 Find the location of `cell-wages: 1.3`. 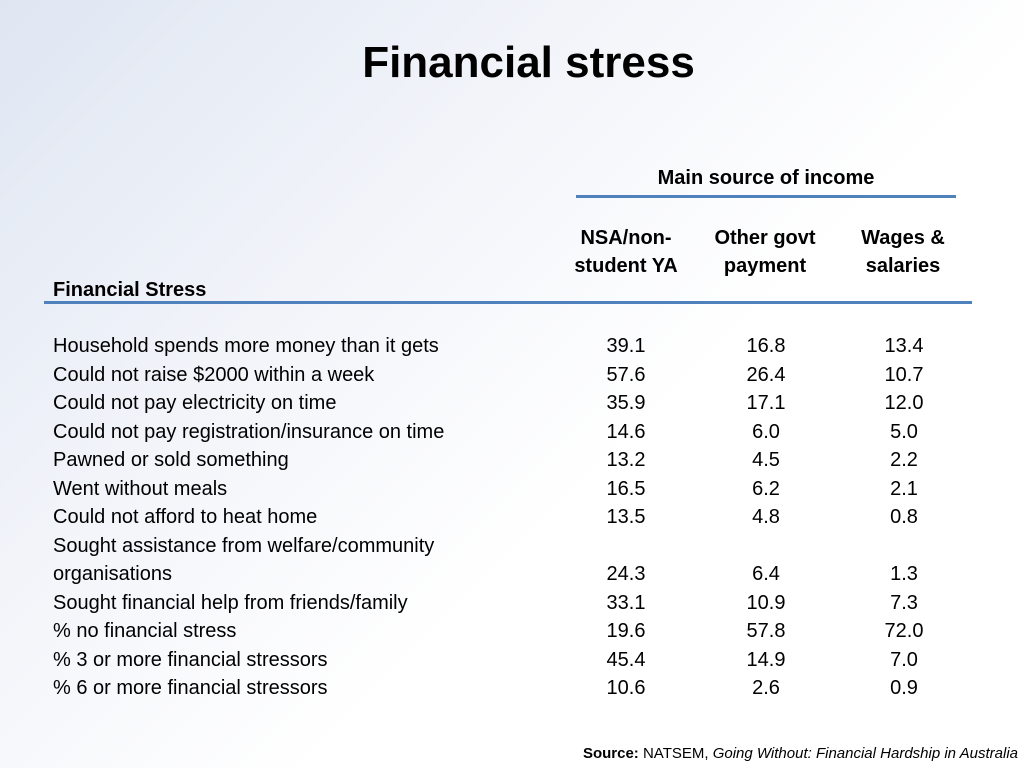

cell-wages: 1.3 is located at coordinates (904, 574).